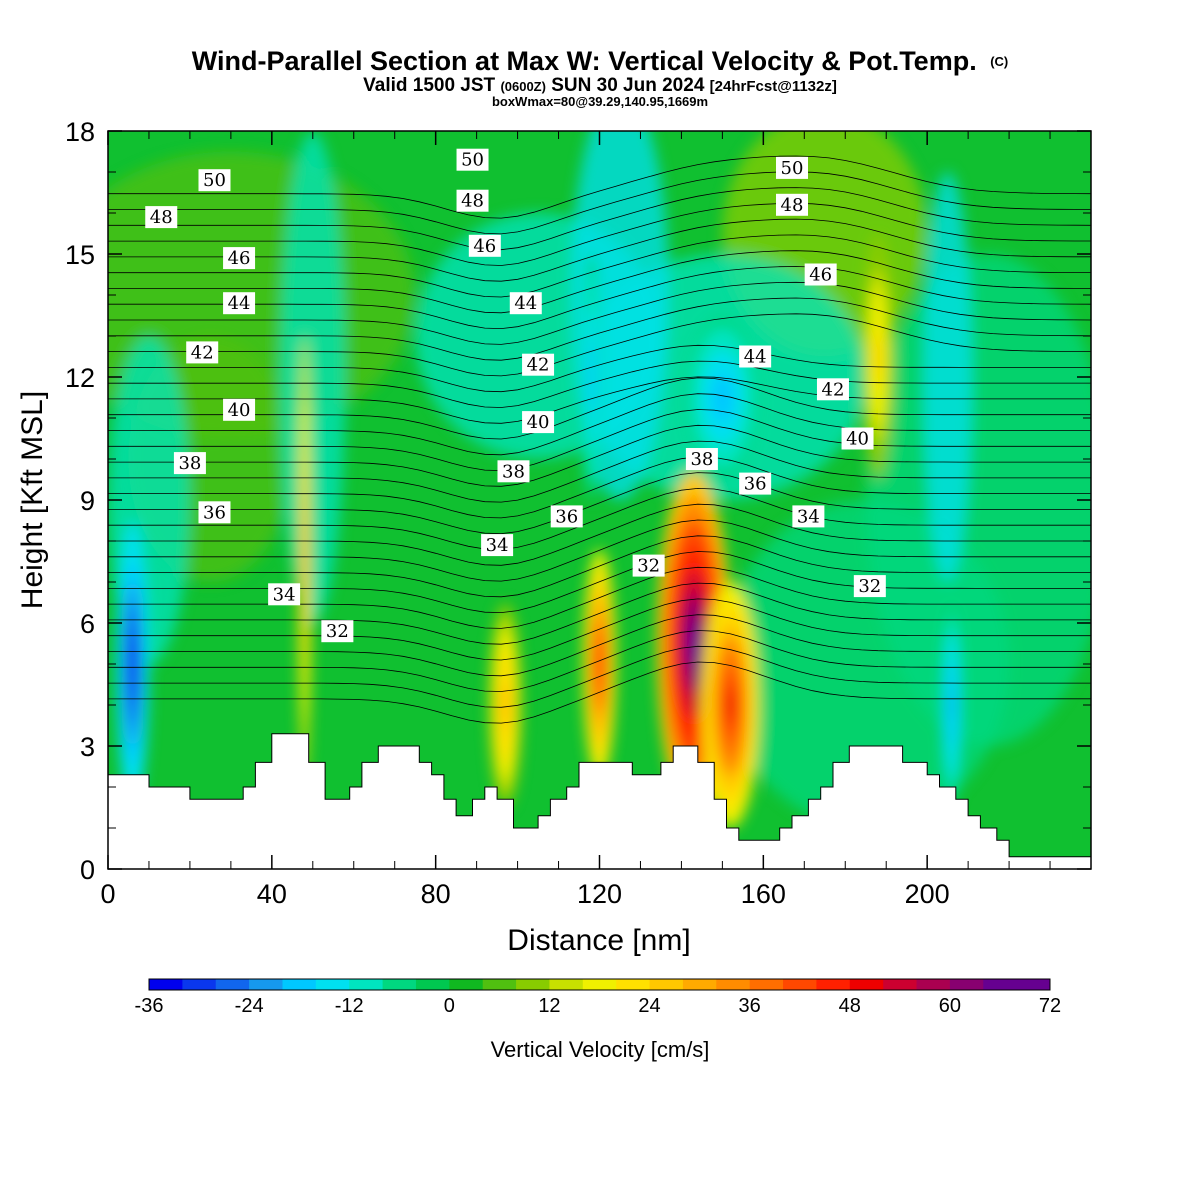 This screenshot has width=1200, height=1200. I want to click on x-tick-label: 160, so click(763, 894).